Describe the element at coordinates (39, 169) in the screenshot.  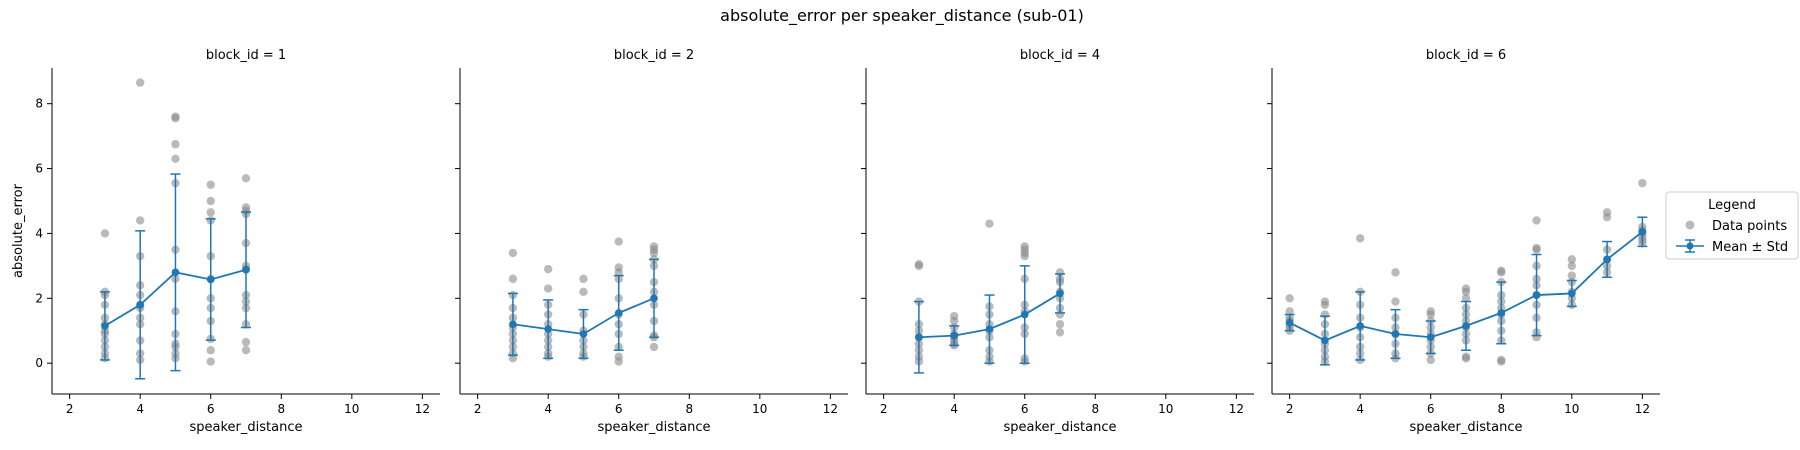
I see `y-tick-label: 6` at that location.